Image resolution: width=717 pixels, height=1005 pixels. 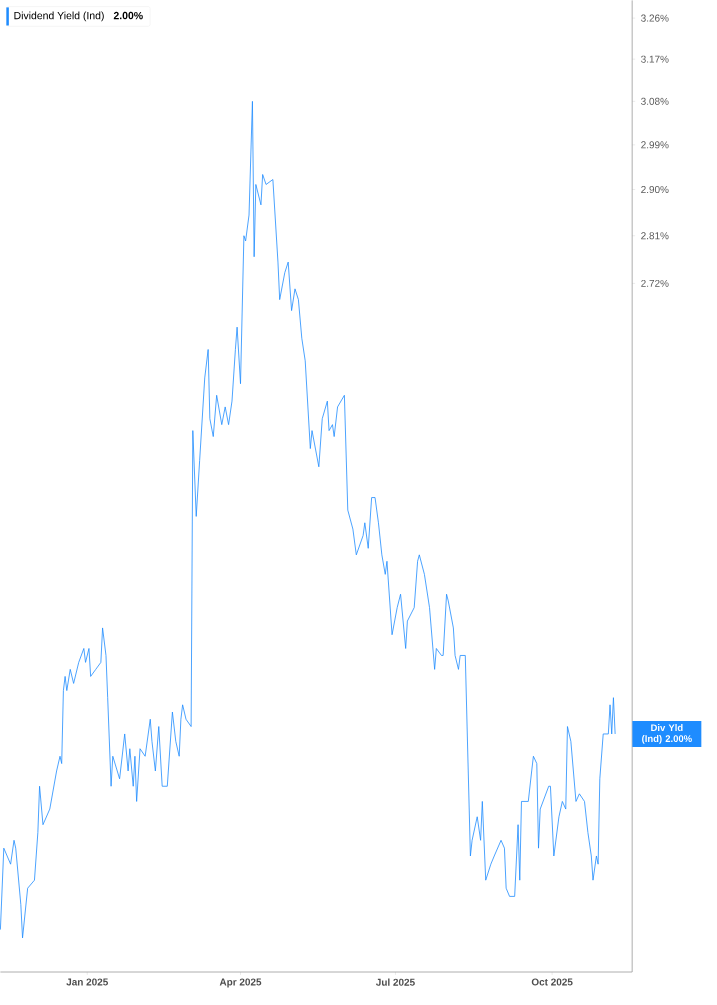 What do you see at coordinates (128, 15) in the screenshot?
I see `annotation: 2.00%` at bounding box center [128, 15].